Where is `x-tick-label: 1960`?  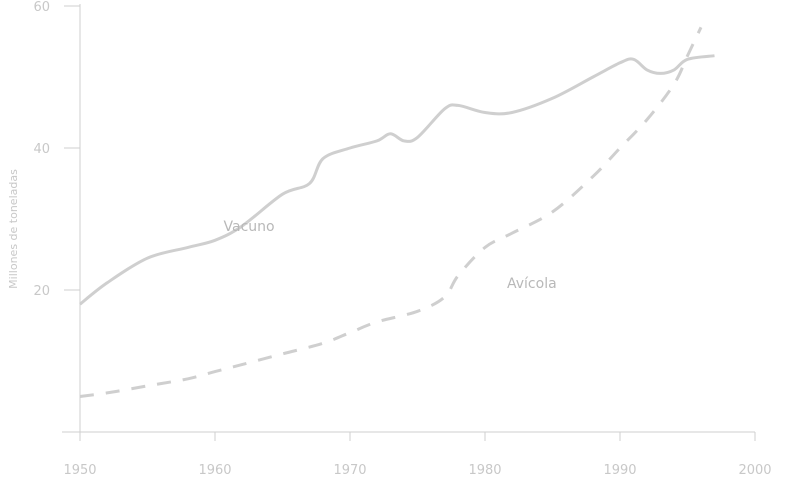 x-tick-label: 1960 is located at coordinates (214, 470).